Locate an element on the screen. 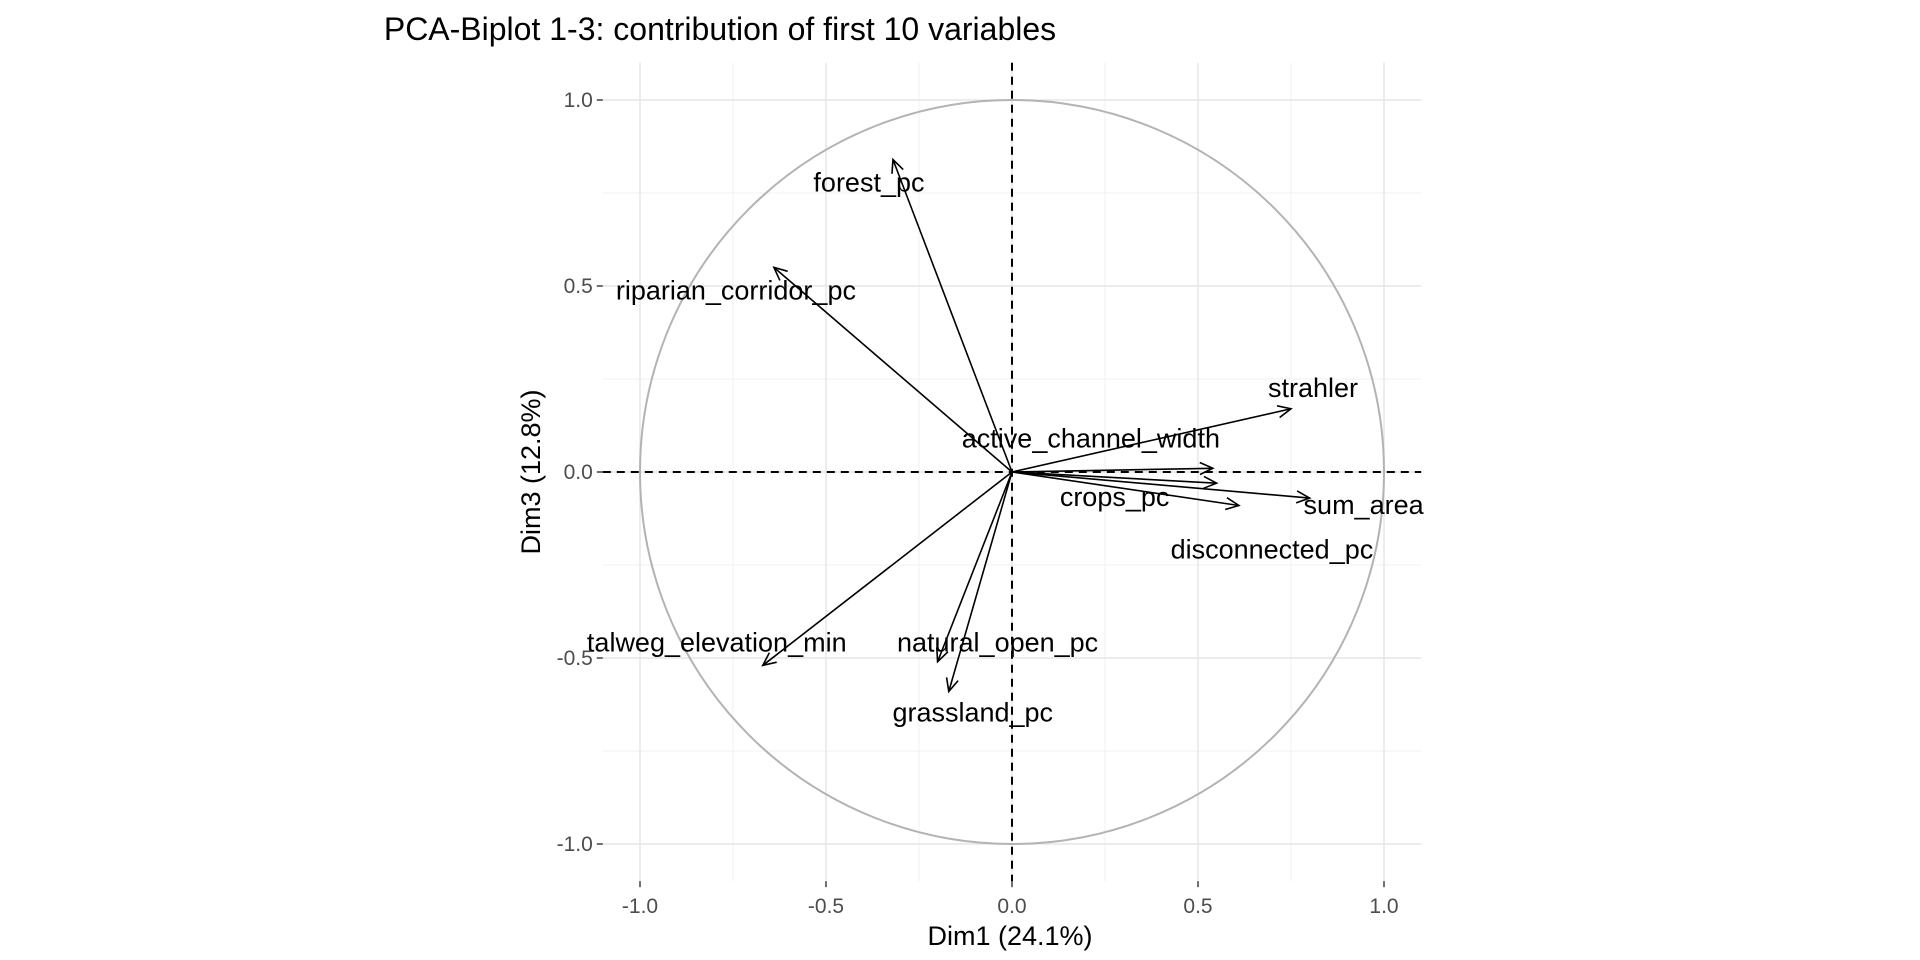 Image resolution: width=1920 pixels, height=960 pixels. arrow-disconnected-pc is located at coordinates (1126, 491).